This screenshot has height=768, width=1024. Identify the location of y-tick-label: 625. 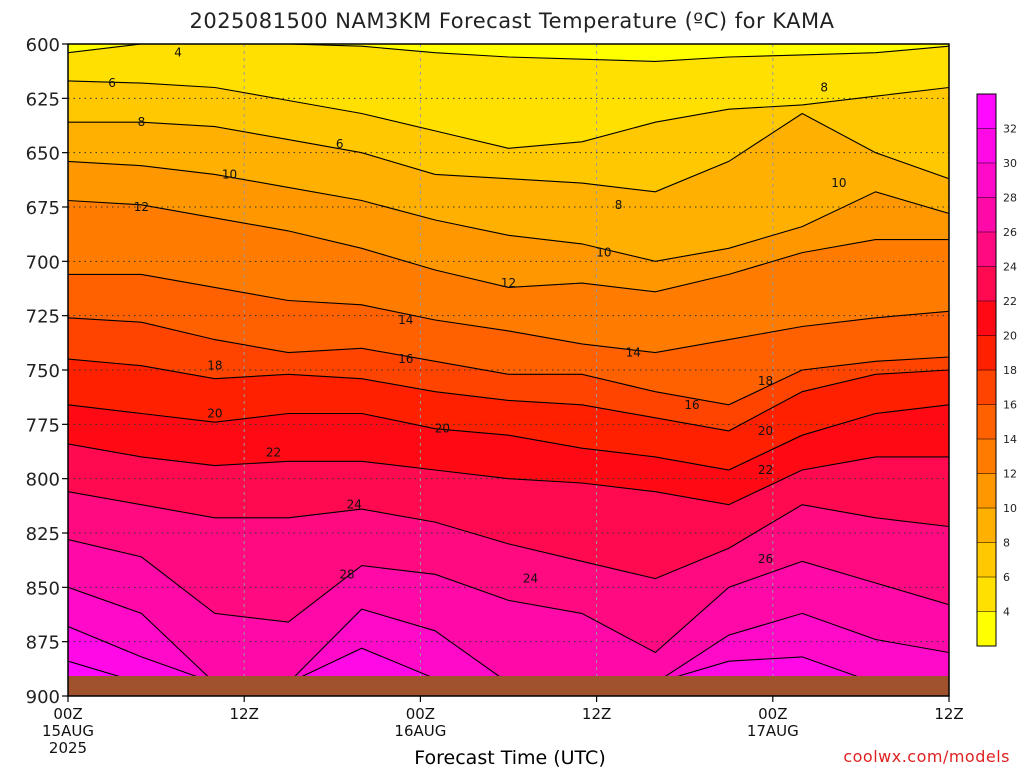
(43, 99).